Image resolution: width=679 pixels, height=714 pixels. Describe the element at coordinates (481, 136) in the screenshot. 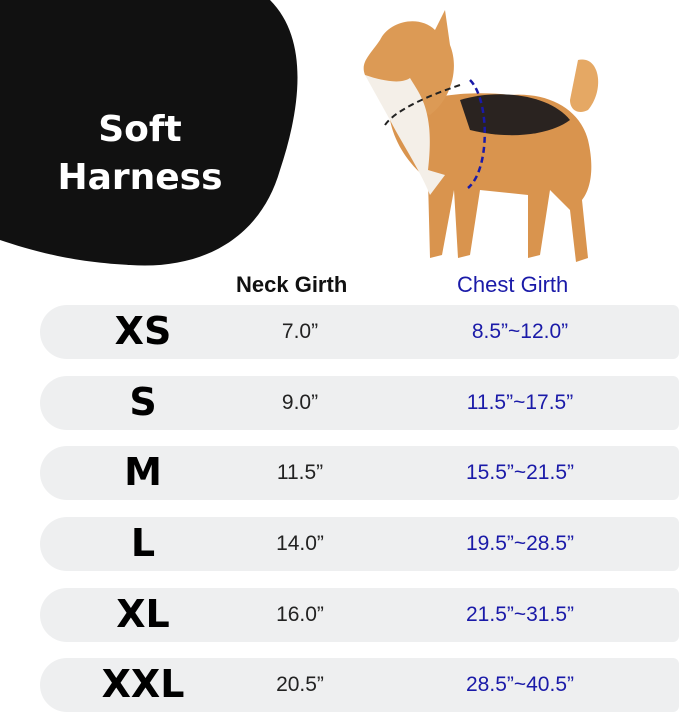

I see `dog-illustration` at that location.